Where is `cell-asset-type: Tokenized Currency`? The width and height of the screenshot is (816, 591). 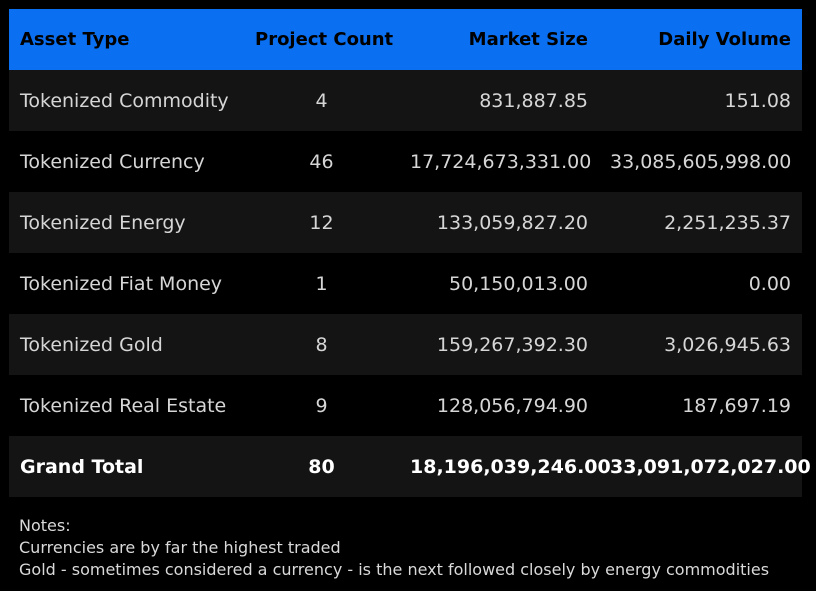
cell-asset-type: Tokenized Currency is located at coordinates (112, 161).